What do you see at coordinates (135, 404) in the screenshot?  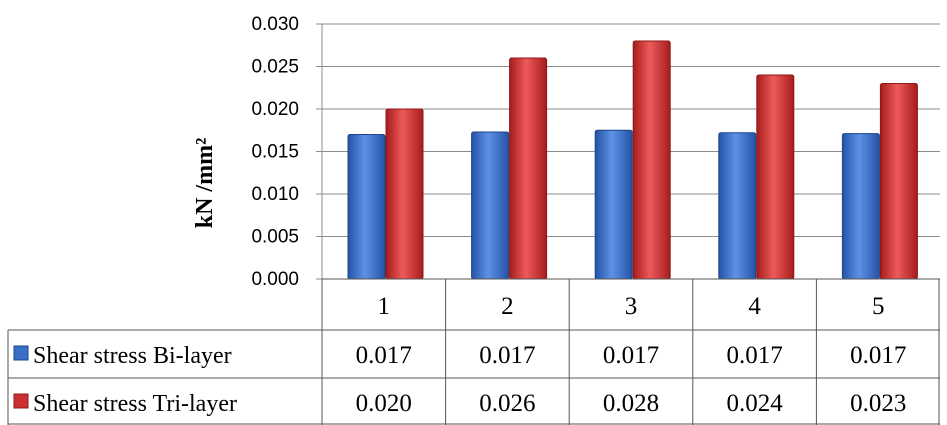 I see `series-name: Shear stress Tri-layer` at bounding box center [135, 404].